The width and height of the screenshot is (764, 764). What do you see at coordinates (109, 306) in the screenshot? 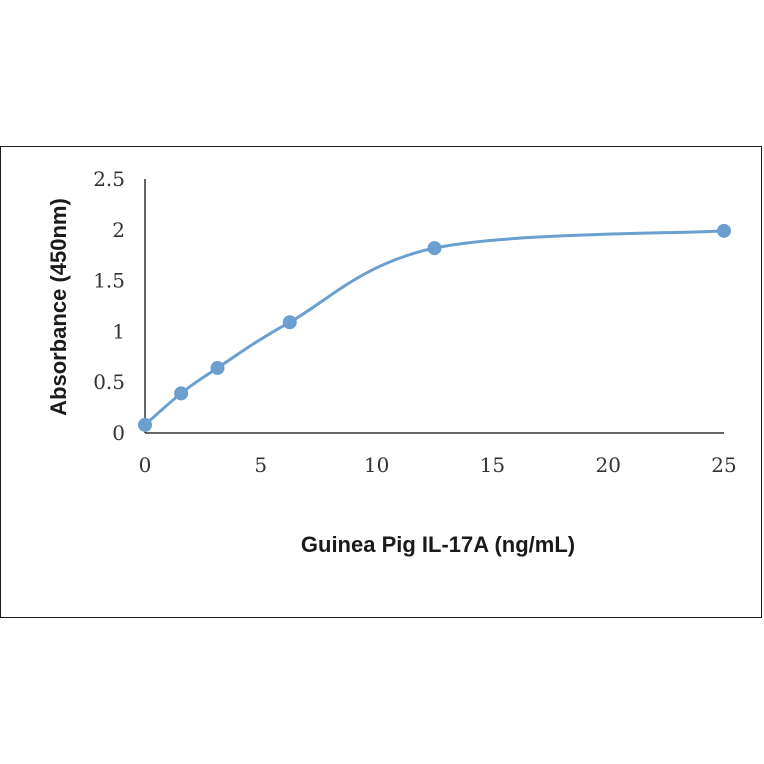
I see `y-tick-labels: 0 0.5 1 1.5 2 2.5` at bounding box center [109, 306].